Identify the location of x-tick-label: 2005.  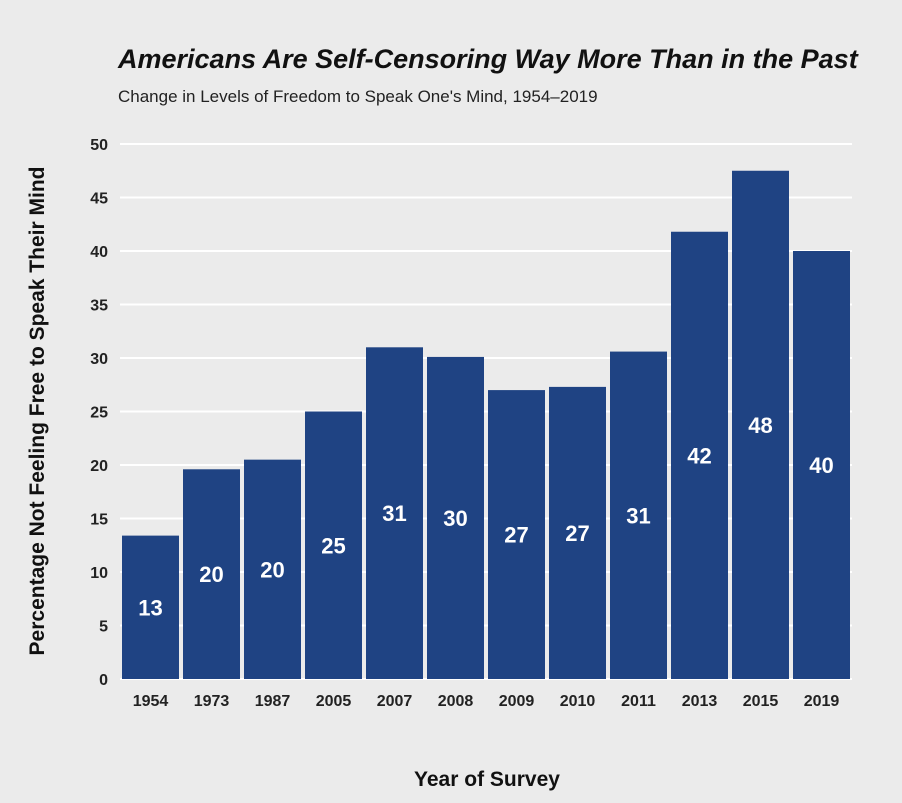
(334, 701).